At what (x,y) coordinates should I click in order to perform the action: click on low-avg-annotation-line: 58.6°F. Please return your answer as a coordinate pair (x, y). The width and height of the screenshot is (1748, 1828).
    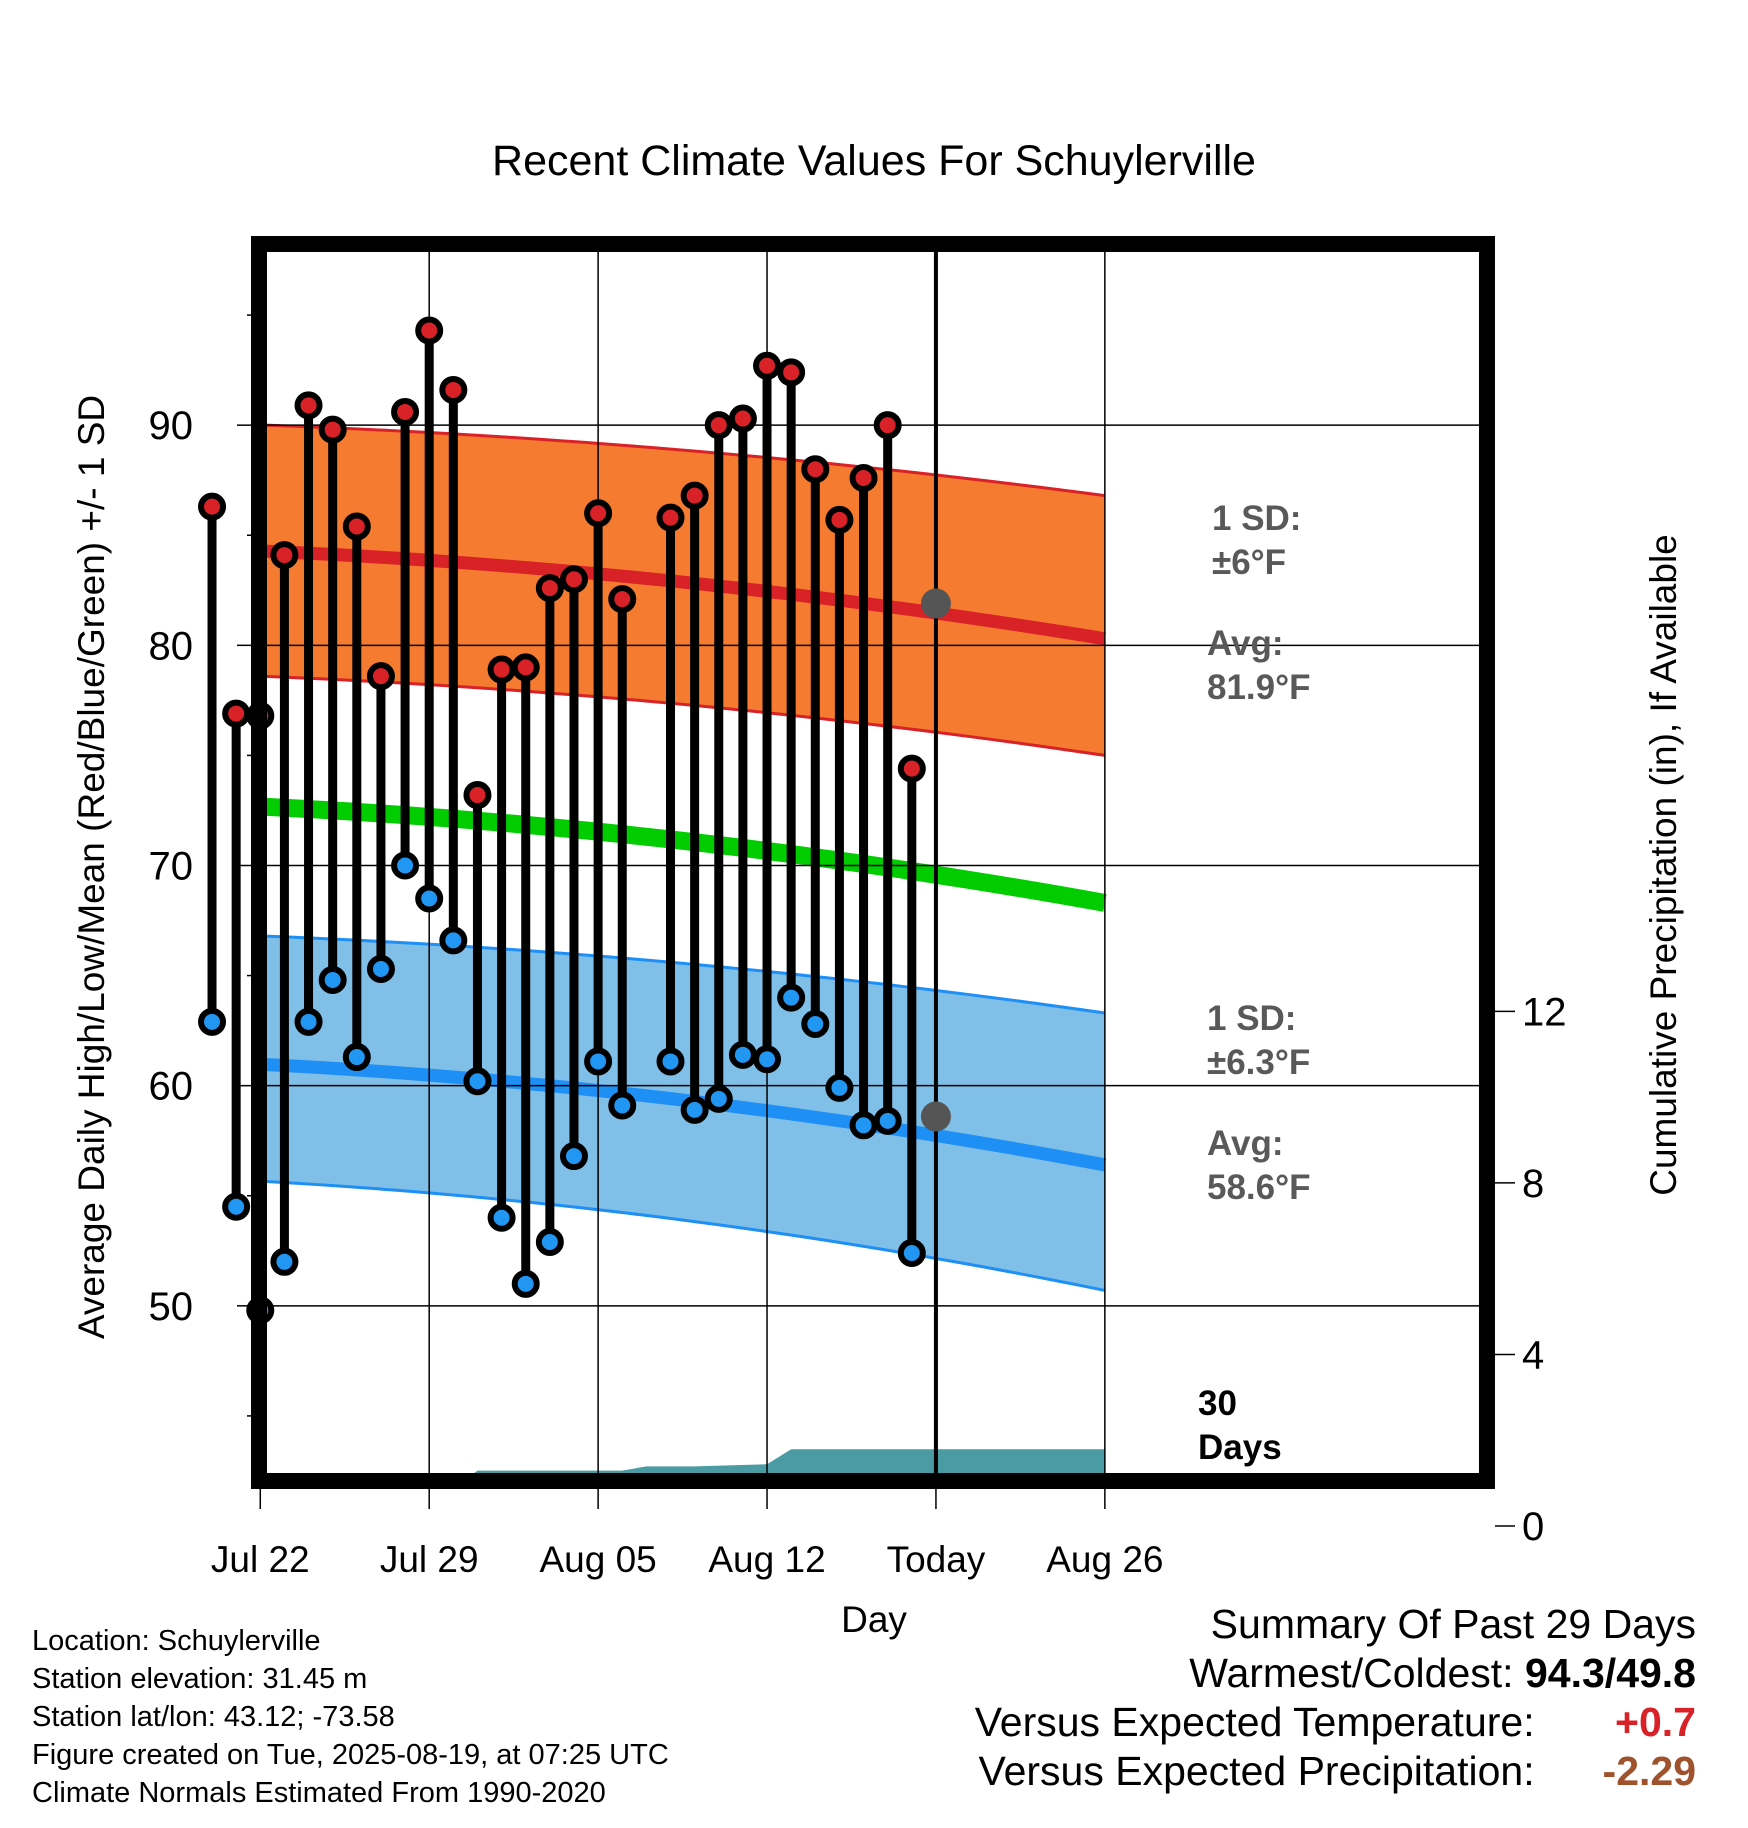
    Looking at the image, I should click on (1259, 1187).